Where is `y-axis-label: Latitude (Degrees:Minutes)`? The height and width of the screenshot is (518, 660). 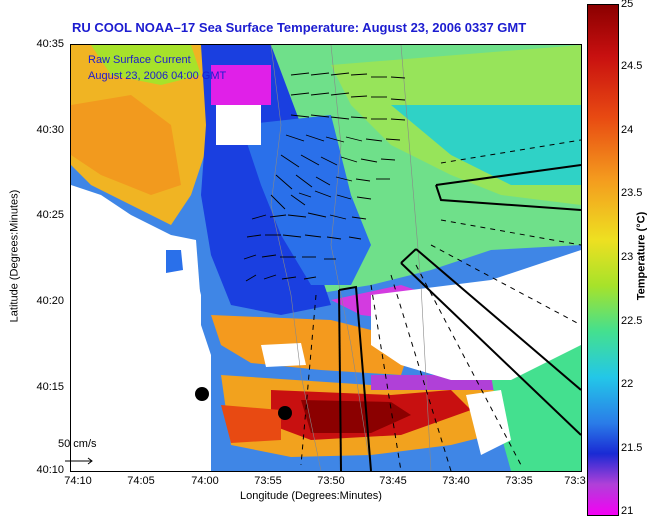
y-axis-label: Latitude (Degrees:Minutes) is located at coordinates (14, 256).